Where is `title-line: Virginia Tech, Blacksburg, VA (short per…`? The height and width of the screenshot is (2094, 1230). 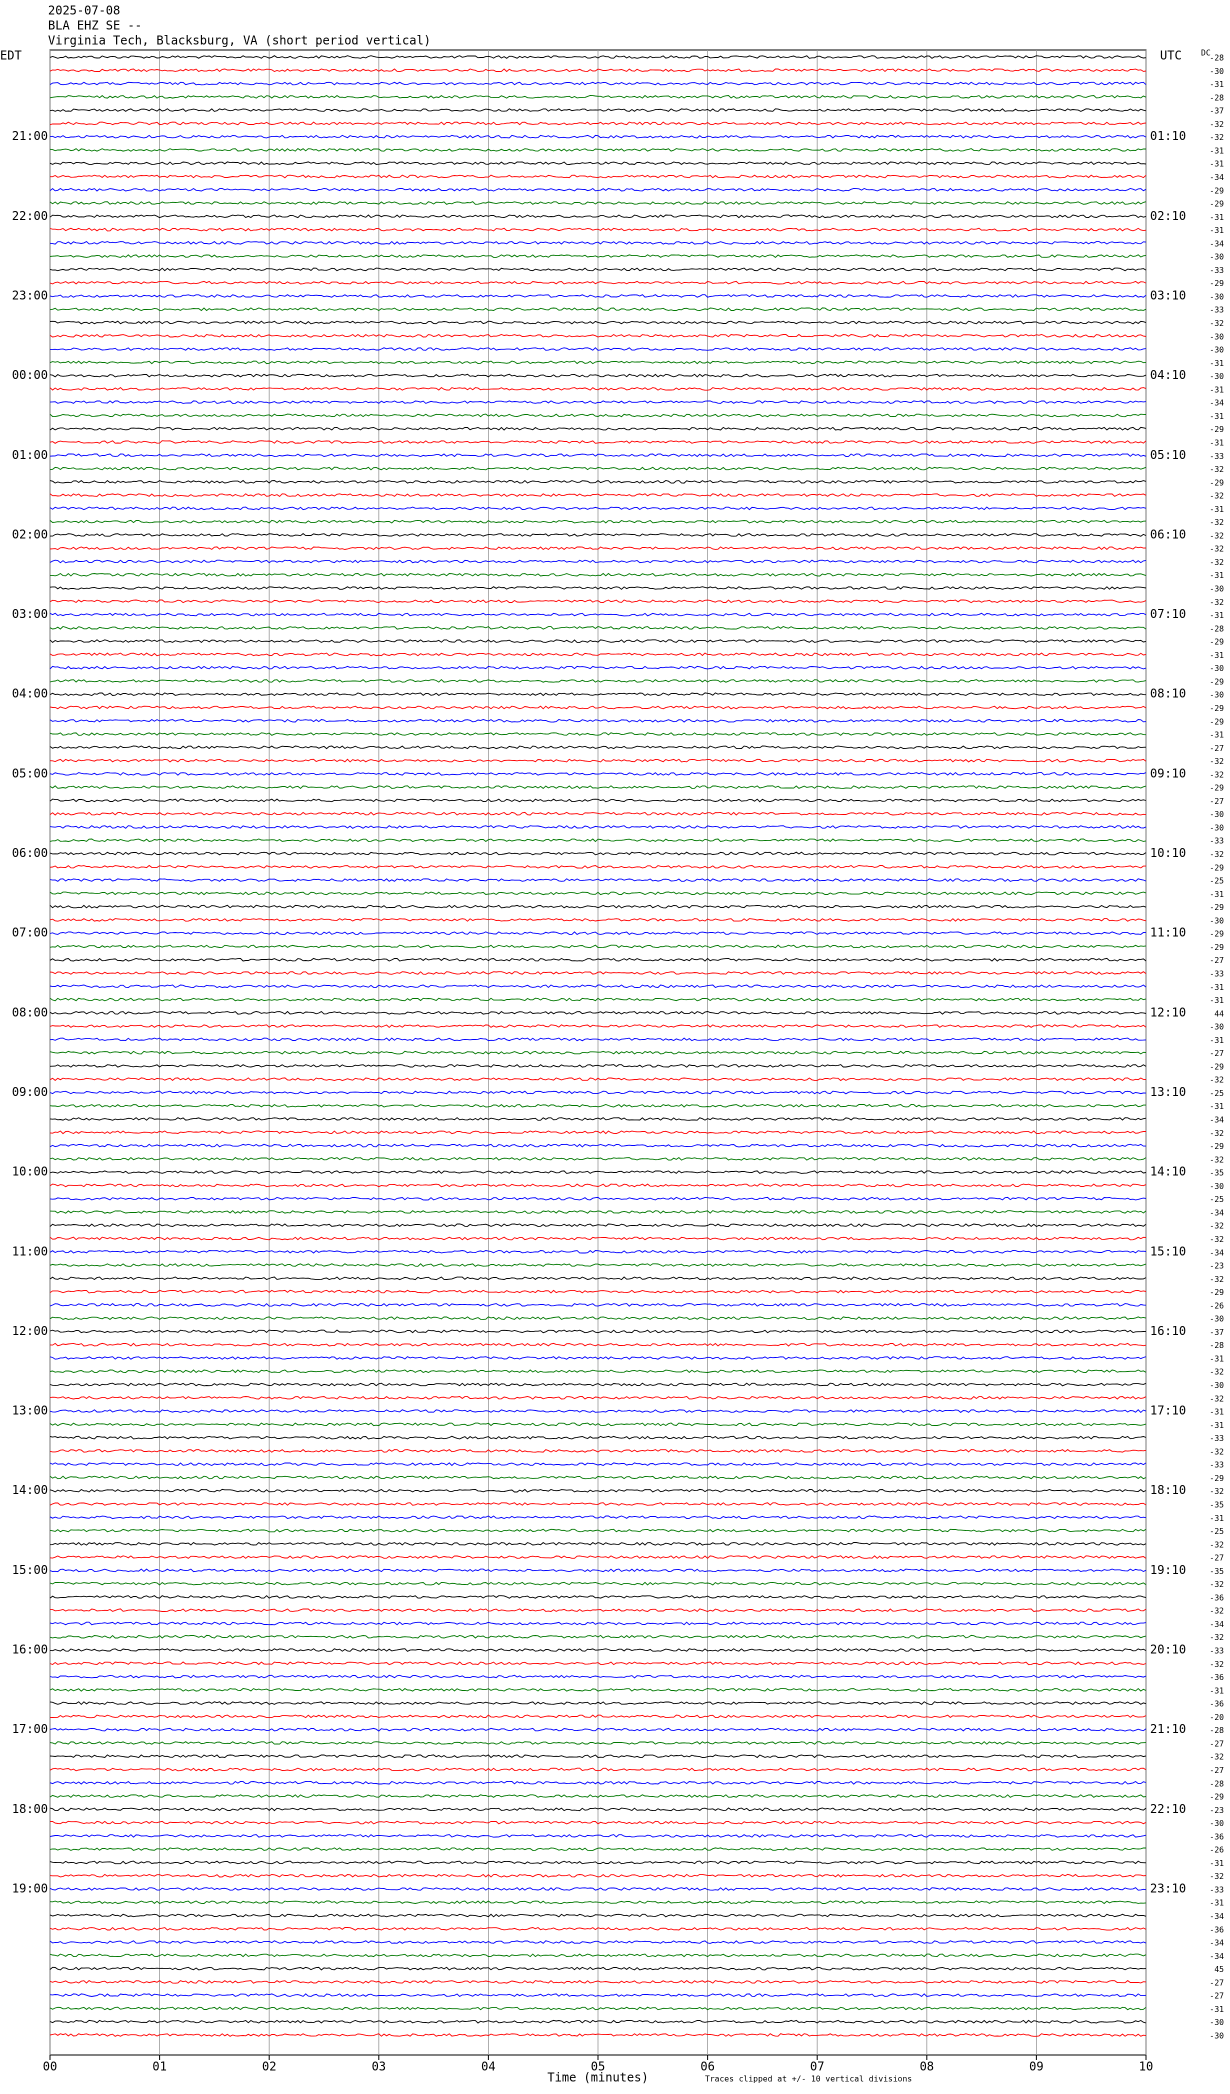 title-line: Virginia Tech, Blacksburg, VA (short per… is located at coordinates (239, 41).